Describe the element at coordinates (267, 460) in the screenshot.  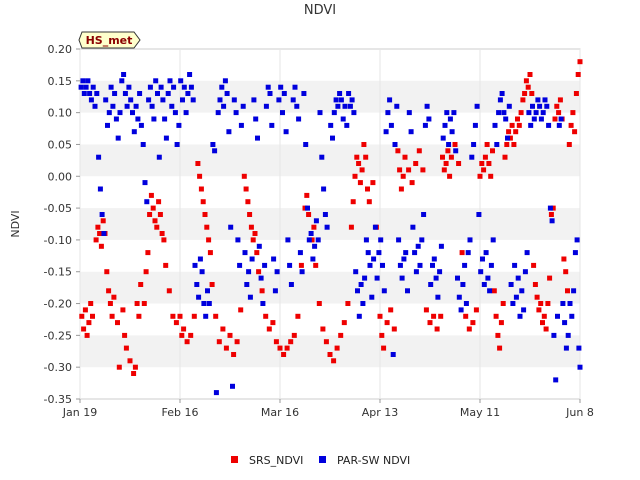
I see `legend-item-srs: SRS_NDVI` at that location.